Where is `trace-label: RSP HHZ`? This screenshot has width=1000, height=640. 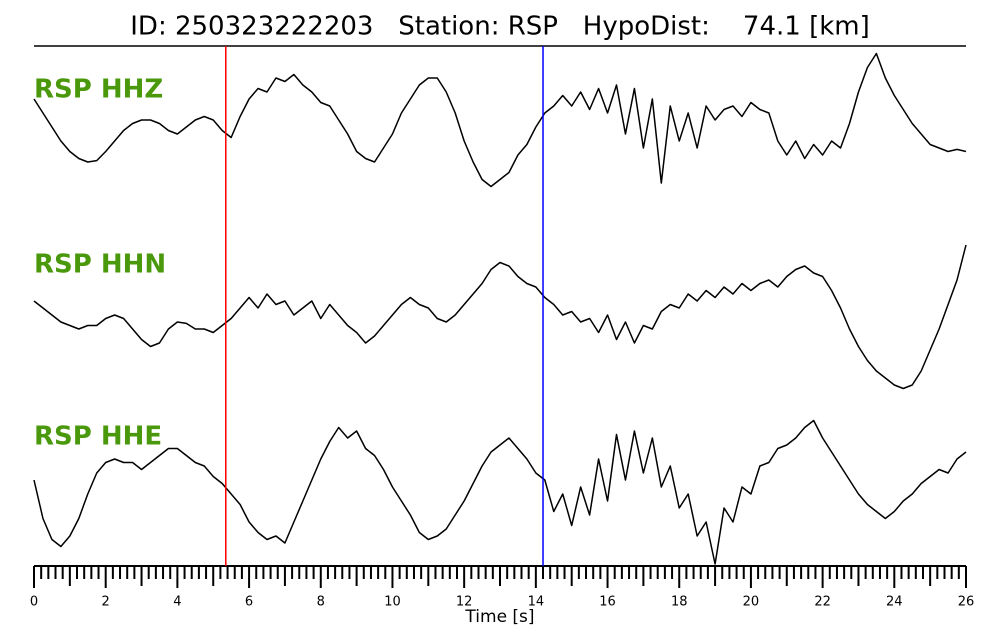 trace-label: RSP HHZ is located at coordinates (98, 90).